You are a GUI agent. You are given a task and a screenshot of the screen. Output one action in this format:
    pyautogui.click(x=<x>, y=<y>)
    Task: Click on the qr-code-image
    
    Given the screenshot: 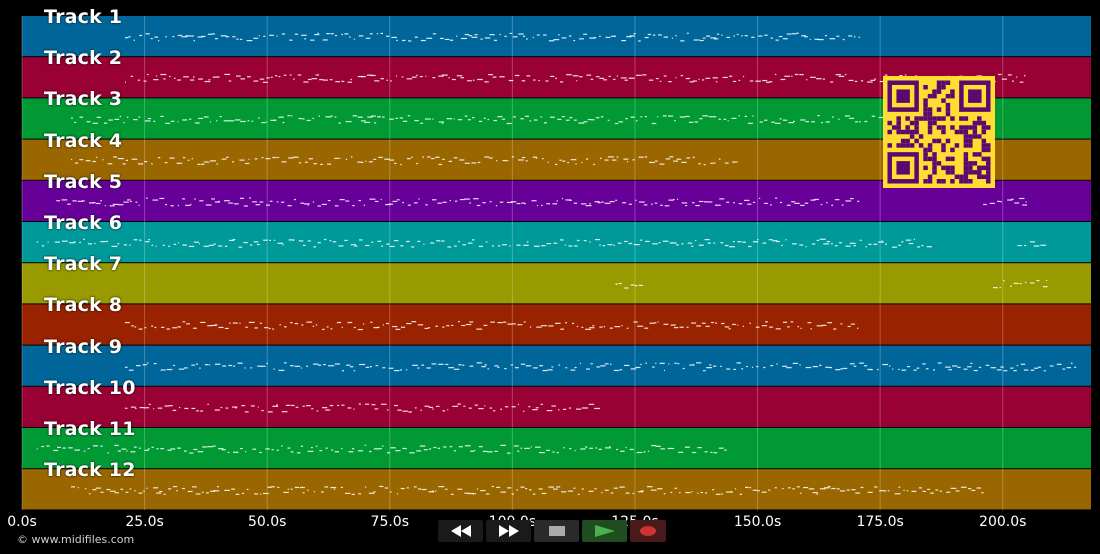 What is the action you would take?
    pyautogui.click(x=939, y=132)
    